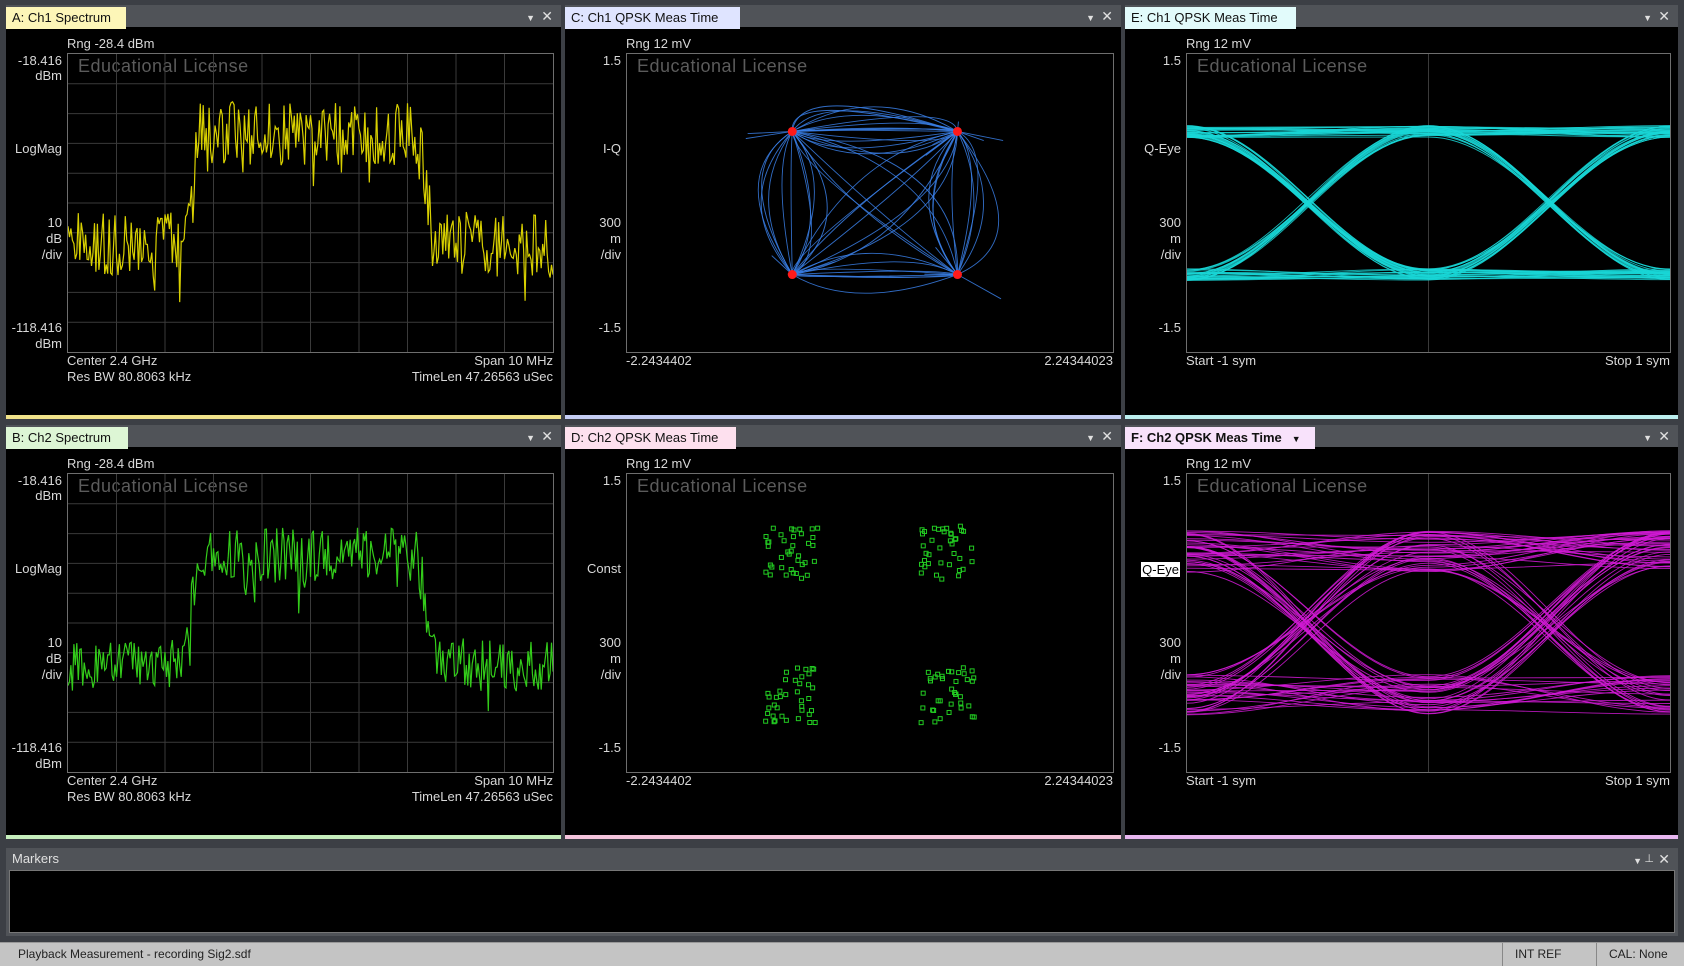 The height and width of the screenshot is (966, 1684). What do you see at coordinates (112, 360) in the screenshot?
I see `x-axis-left-label: Center 2.4 GHz` at bounding box center [112, 360].